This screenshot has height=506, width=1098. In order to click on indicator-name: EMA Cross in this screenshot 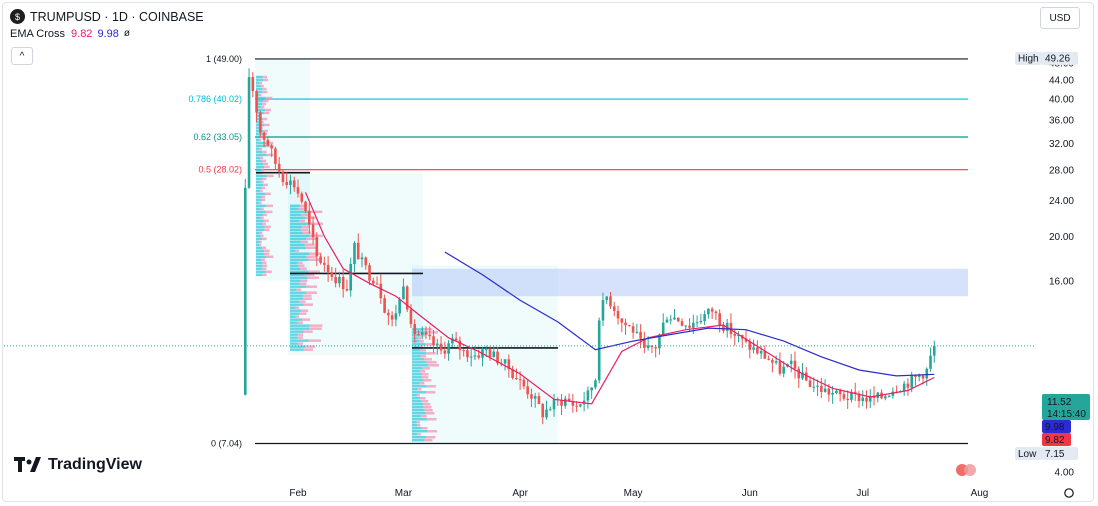, I will do `click(38, 33)`.